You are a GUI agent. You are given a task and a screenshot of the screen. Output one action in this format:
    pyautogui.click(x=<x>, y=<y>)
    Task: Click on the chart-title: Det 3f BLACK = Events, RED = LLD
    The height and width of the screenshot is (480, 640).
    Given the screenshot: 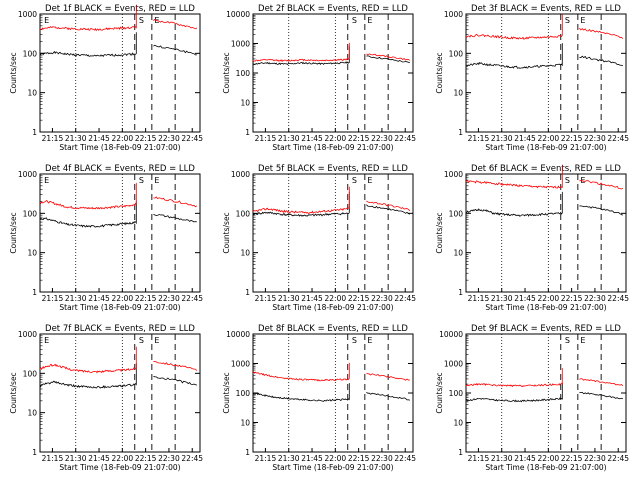 What is the action you would take?
    pyautogui.click(x=546, y=9)
    